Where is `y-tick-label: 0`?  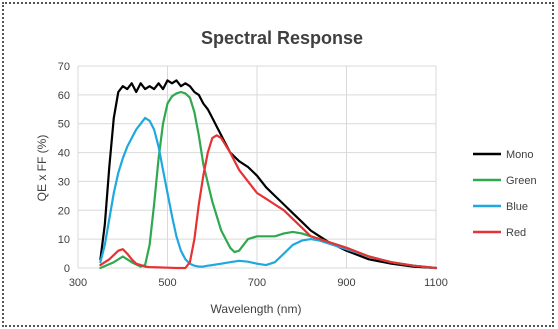
y-tick-label: 0 is located at coordinates (67, 269).